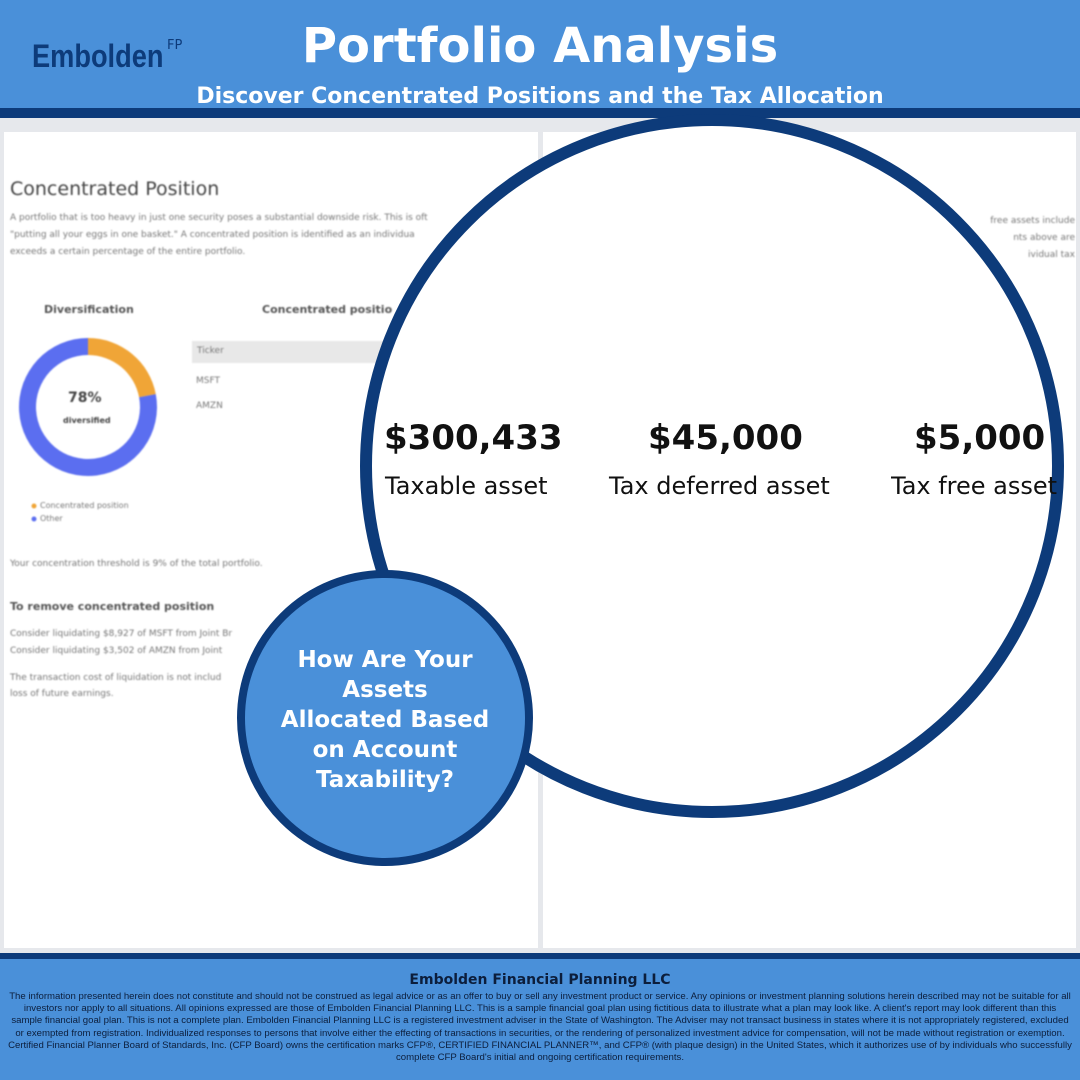 This screenshot has height=1080, width=1080. What do you see at coordinates (719, 486) in the screenshot?
I see `asset-label: Tax deferred asset` at bounding box center [719, 486].